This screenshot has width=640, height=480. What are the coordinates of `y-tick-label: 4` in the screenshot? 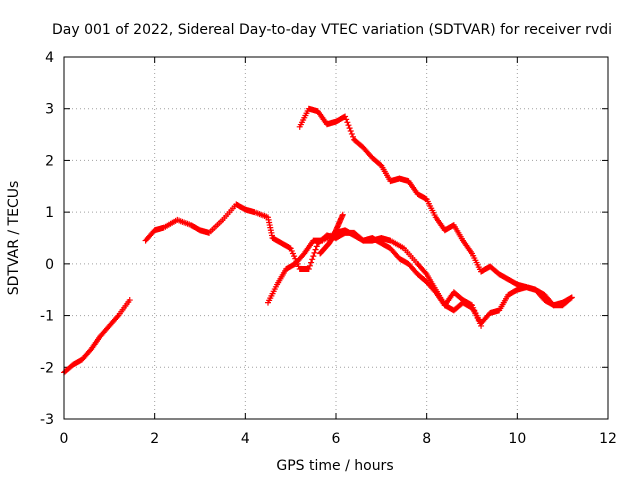 It's located at (49, 58).